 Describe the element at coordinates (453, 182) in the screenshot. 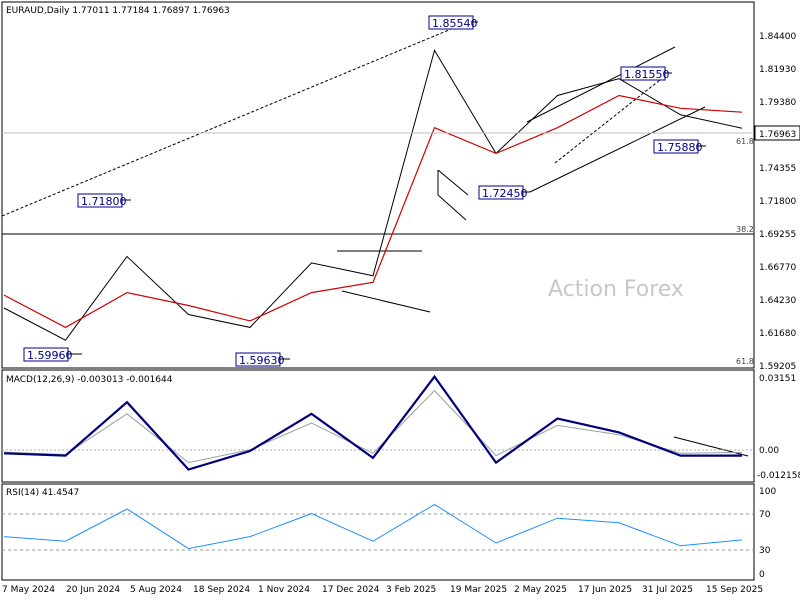

I see `flag-top` at that location.